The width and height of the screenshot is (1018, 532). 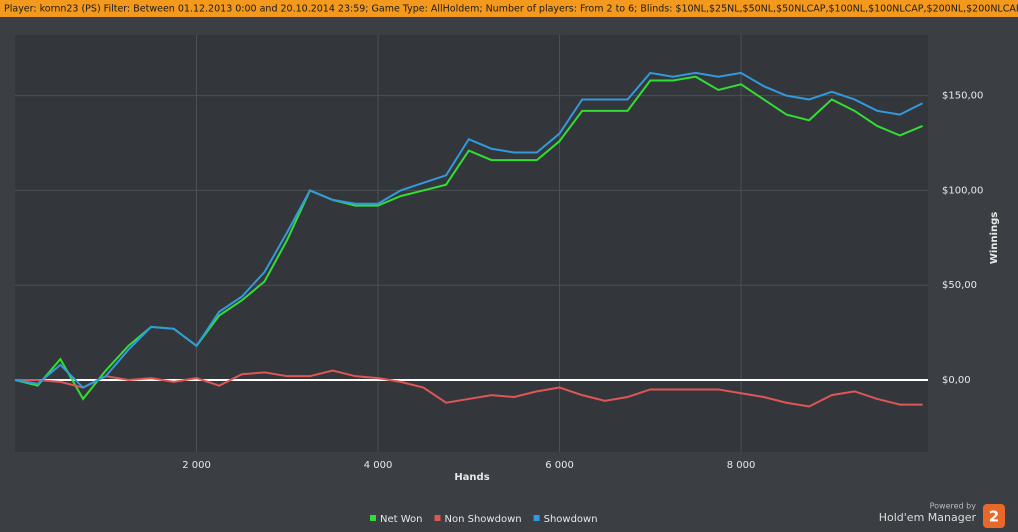 What do you see at coordinates (962, 96) in the screenshot?
I see `y-tick-label: $150,00` at bounding box center [962, 96].